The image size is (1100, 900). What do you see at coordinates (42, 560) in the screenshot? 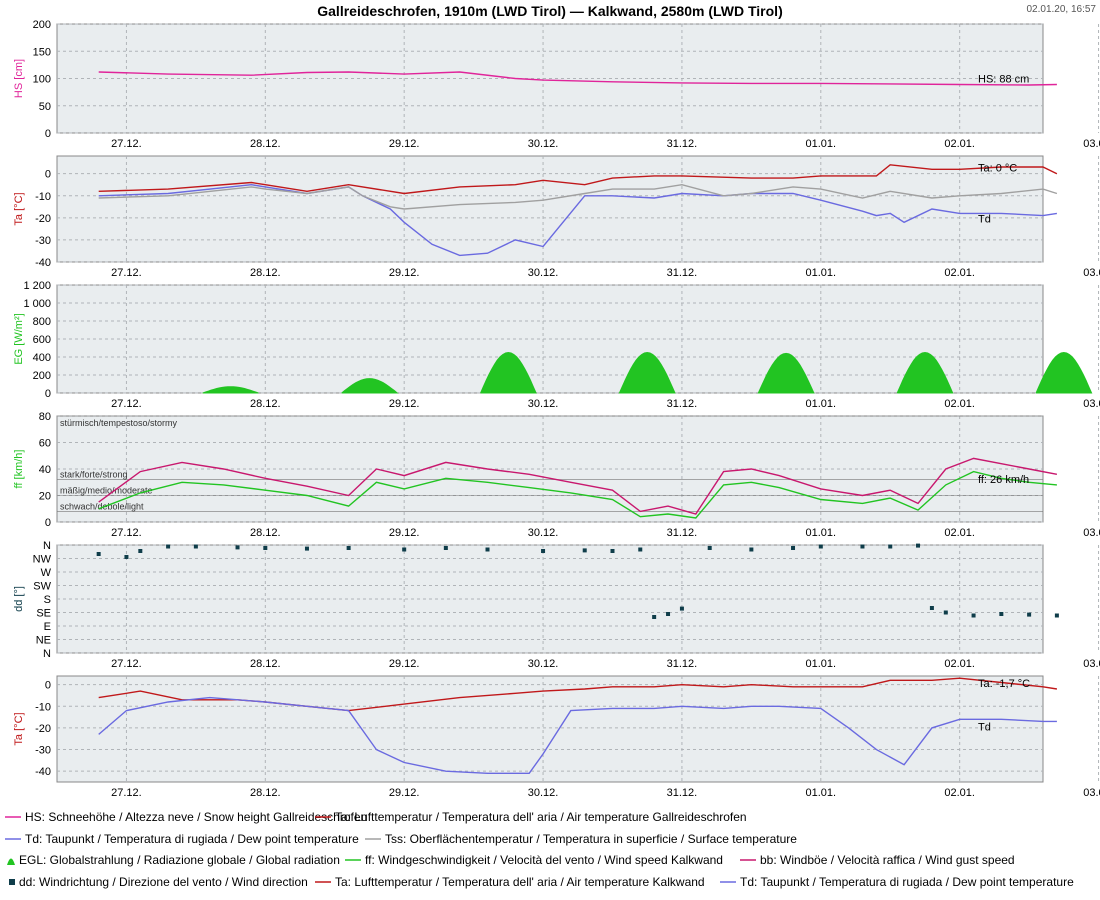
I see `y-tick-label: NW` at bounding box center [42, 560].